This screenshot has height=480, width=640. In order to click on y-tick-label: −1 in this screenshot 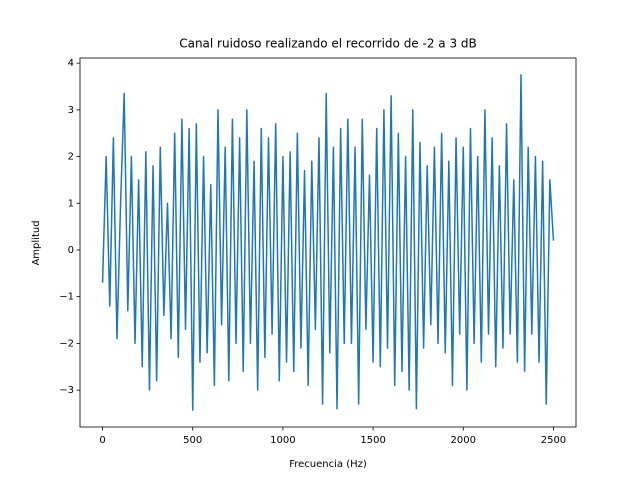, I will do `click(66, 297)`.